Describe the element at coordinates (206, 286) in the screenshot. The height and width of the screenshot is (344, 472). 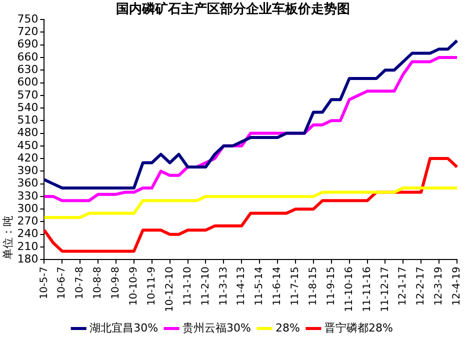
I see `x-tick-label: 11-2-10` at that location.